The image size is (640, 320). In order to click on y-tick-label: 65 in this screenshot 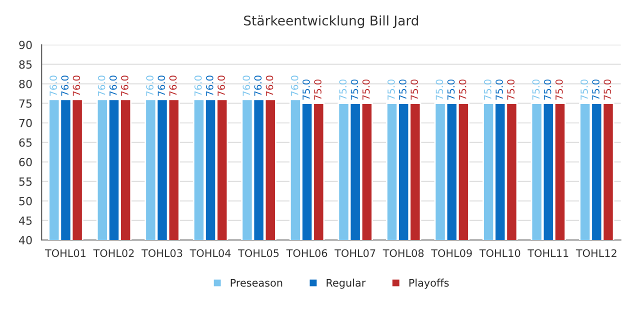, I will do `click(25, 142)`.